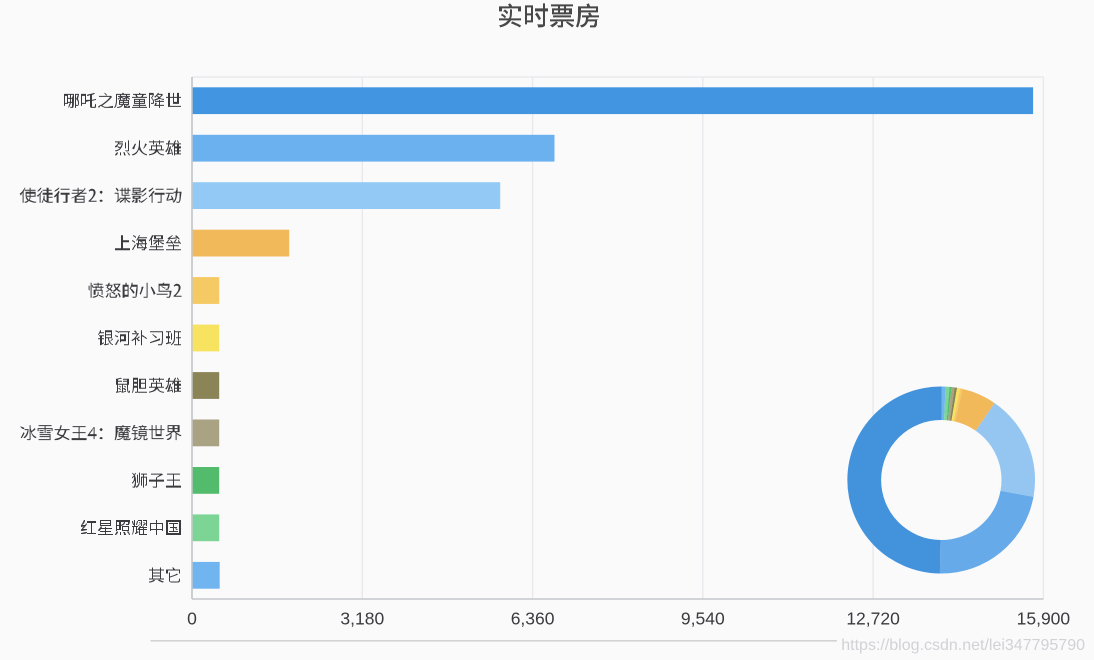 The image size is (1094, 660). What do you see at coordinates (533, 619) in the screenshot?
I see `svg-text: 6,360` at bounding box center [533, 619].